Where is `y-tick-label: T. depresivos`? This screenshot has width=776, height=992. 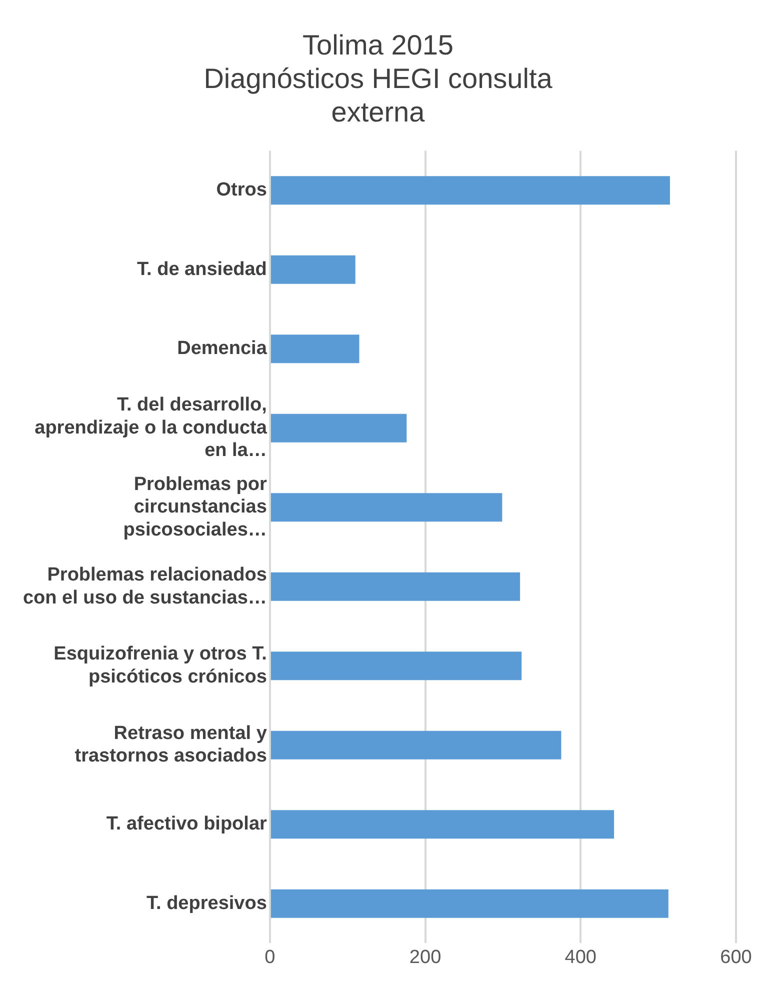
y-tick-label: T. depresivos is located at coordinates (206, 903).